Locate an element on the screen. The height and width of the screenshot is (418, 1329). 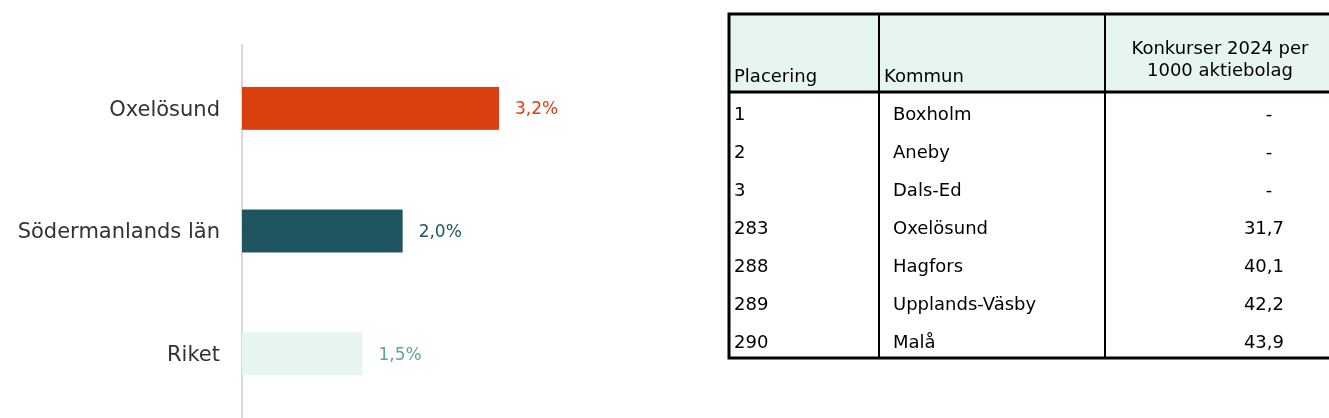
data-label: 40,1 is located at coordinates (1263, 265).